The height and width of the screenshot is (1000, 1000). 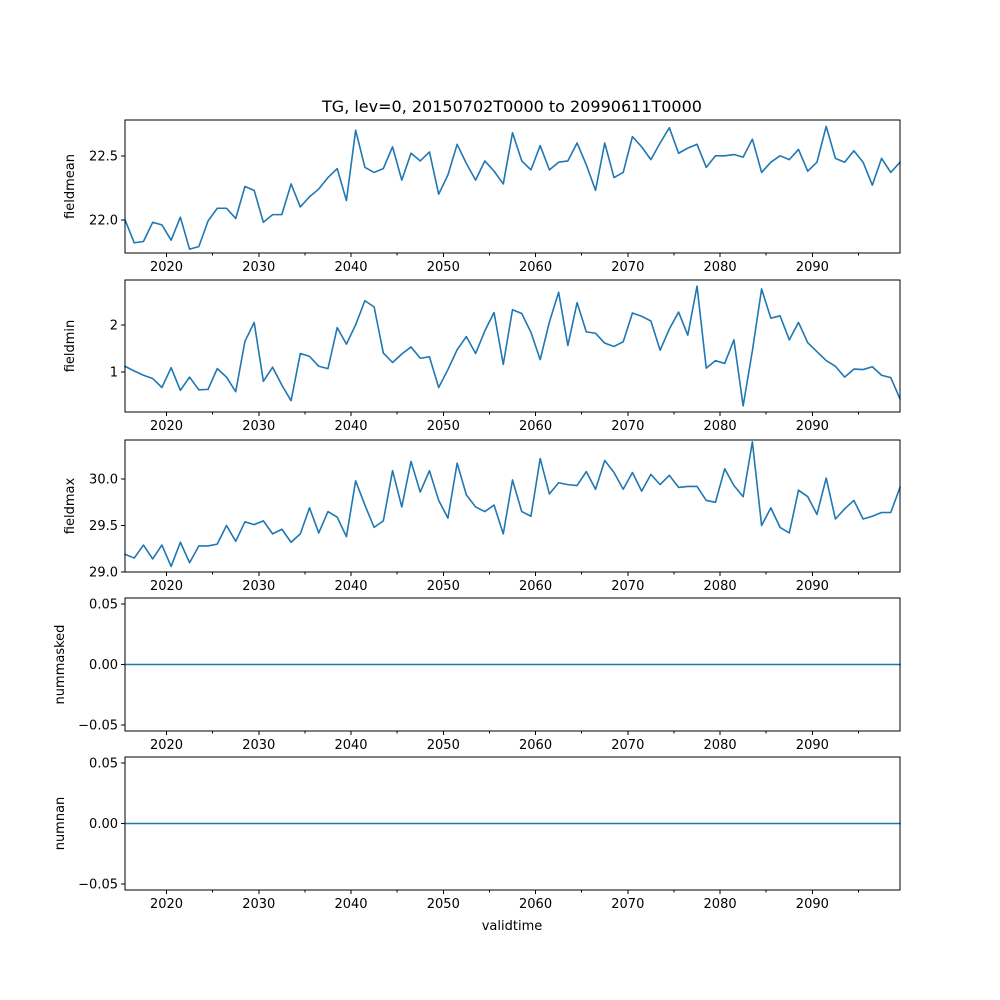 What do you see at coordinates (627, 904) in the screenshot?
I see `numnan-xtick-label: 2070` at bounding box center [627, 904].